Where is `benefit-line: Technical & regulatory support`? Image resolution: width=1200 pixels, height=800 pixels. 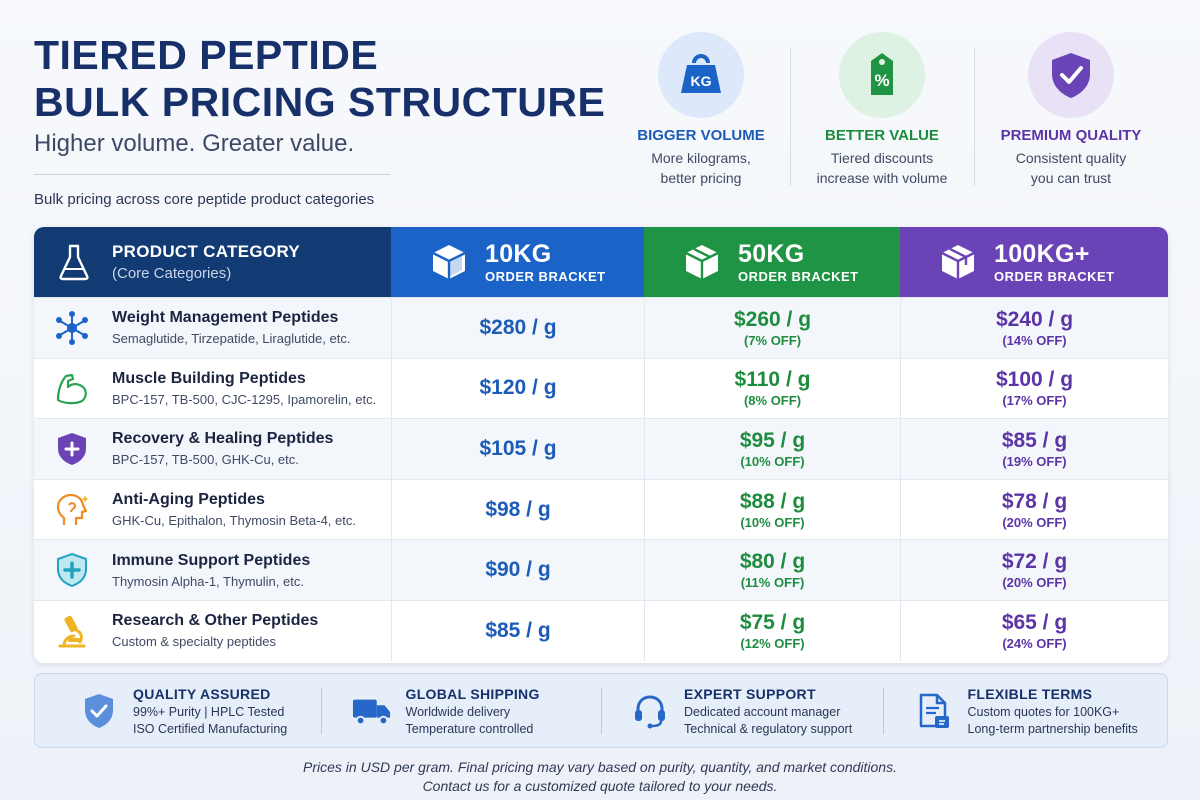 benefit-line: Technical & regulatory support is located at coordinates (768, 728).